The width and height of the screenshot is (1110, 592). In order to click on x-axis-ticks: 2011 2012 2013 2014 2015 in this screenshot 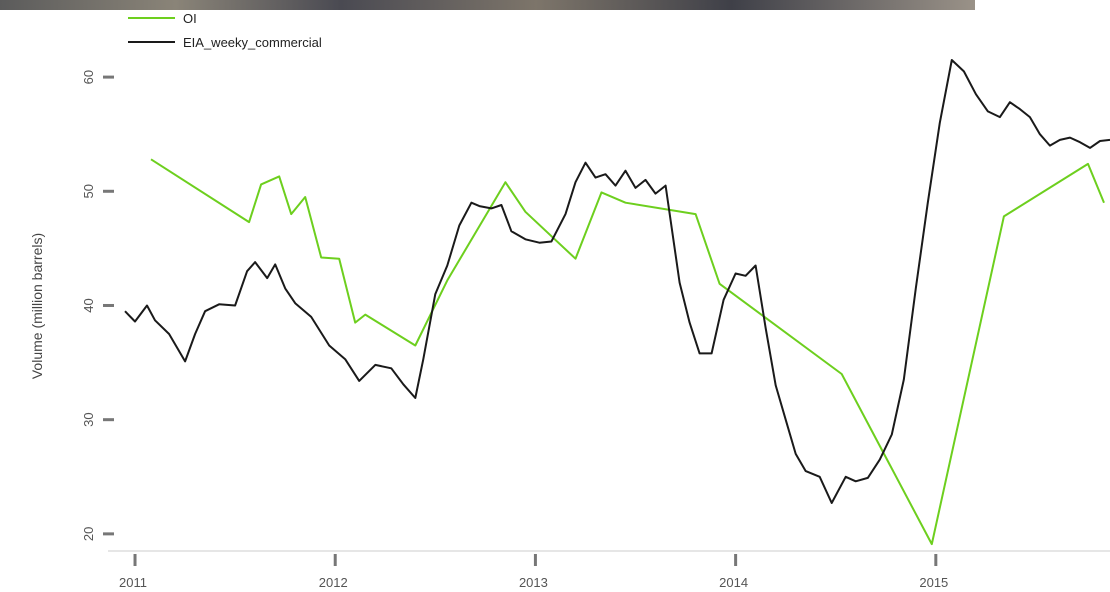, I will do `click(533, 572)`.